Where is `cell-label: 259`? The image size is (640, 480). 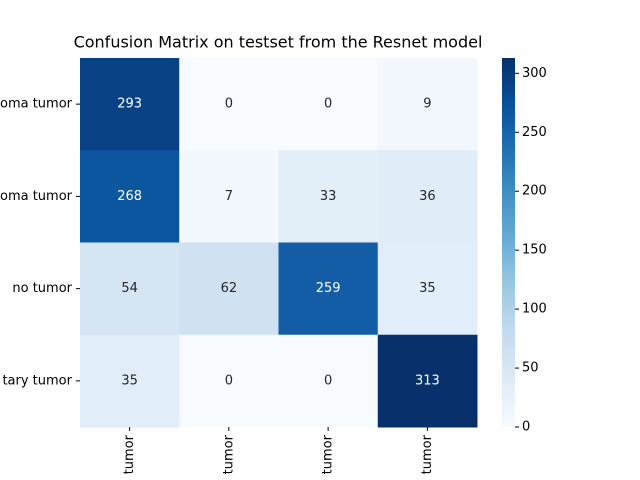
cell-label: 259 is located at coordinates (328, 288).